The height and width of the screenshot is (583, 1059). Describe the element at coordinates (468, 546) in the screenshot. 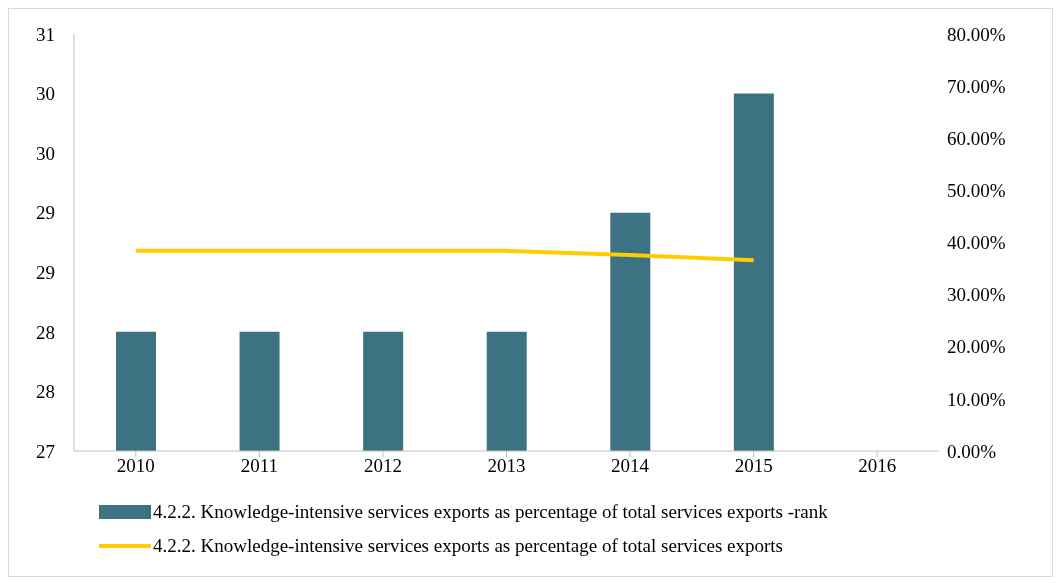

I see `legend-label: 4.2.2. Knowledge-intensive services exports as percentage of total services exports` at that location.